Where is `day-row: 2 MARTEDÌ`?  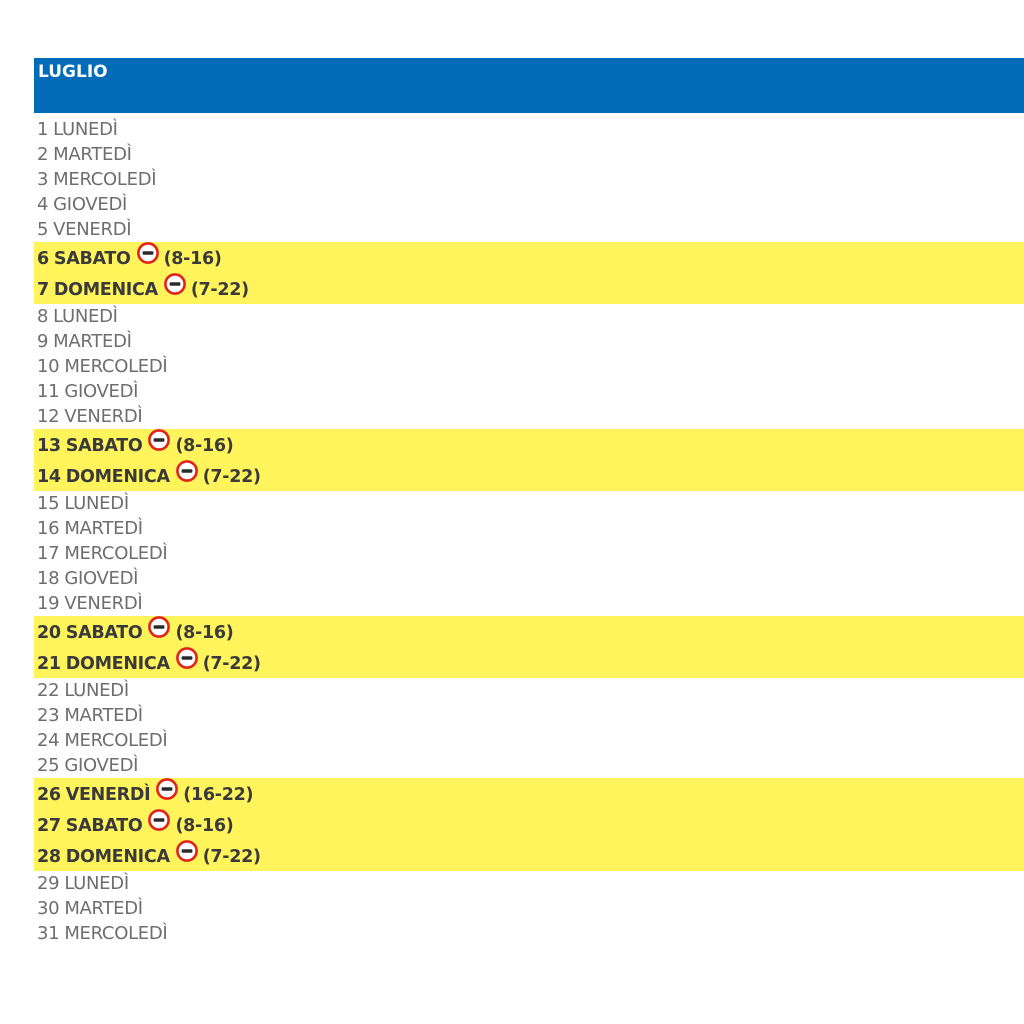 day-row: 2 MARTEDÌ is located at coordinates (529, 154).